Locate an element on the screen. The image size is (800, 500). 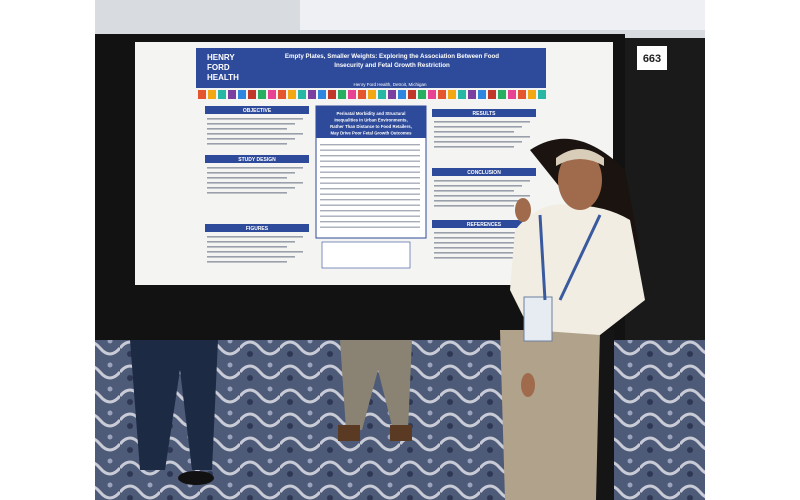
headband is located at coordinates (580, 157).